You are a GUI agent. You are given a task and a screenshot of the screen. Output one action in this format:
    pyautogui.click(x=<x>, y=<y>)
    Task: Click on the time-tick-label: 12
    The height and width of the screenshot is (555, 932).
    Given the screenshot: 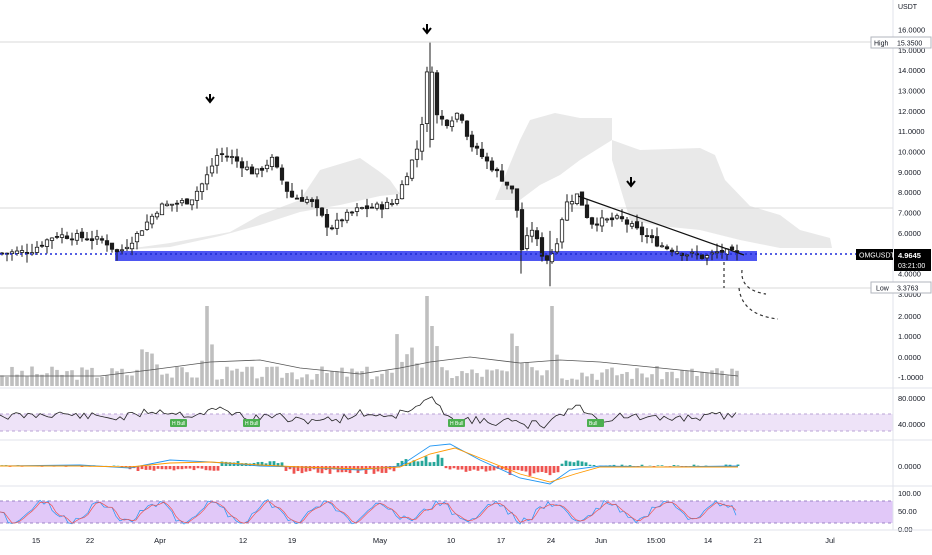 What is the action you would take?
    pyautogui.click(x=243, y=540)
    